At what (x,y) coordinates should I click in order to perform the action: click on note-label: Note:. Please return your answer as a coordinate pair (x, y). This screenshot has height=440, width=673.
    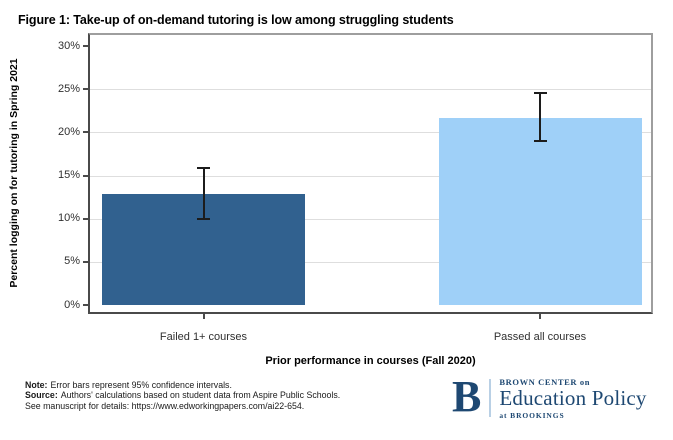
    Looking at the image, I should click on (36, 385).